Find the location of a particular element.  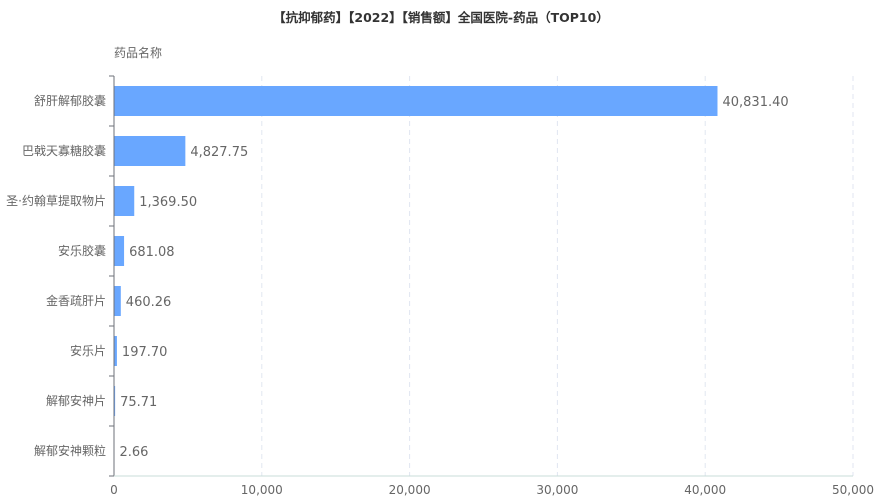

y-tick-label: 安乐片 is located at coordinates (88, 350).